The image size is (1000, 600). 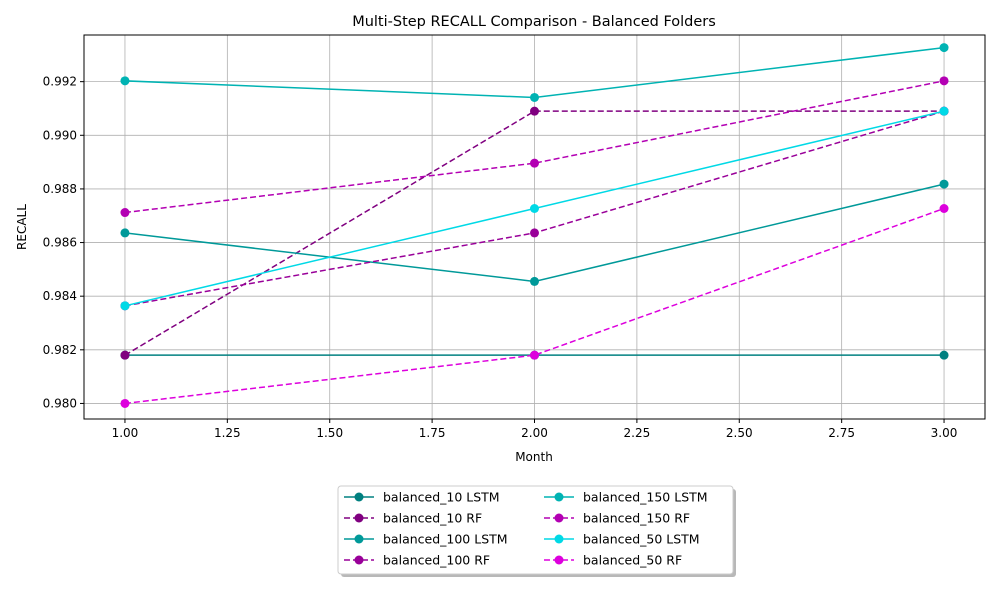 What do you see at coordinates (739, 433) in the screenshot?
I see `x-tick-label: 2.50` at bounding box center [739, 433].